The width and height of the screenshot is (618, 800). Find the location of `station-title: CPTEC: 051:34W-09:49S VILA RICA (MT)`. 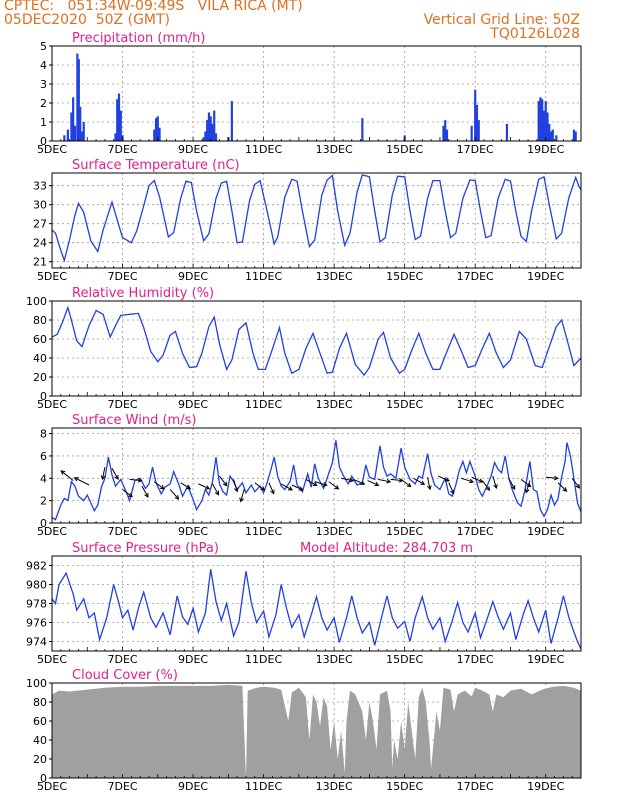

station-title: CPTEC: 051:34W-09:49S VILA RICA (MT) is located at coordinates (153, 7).